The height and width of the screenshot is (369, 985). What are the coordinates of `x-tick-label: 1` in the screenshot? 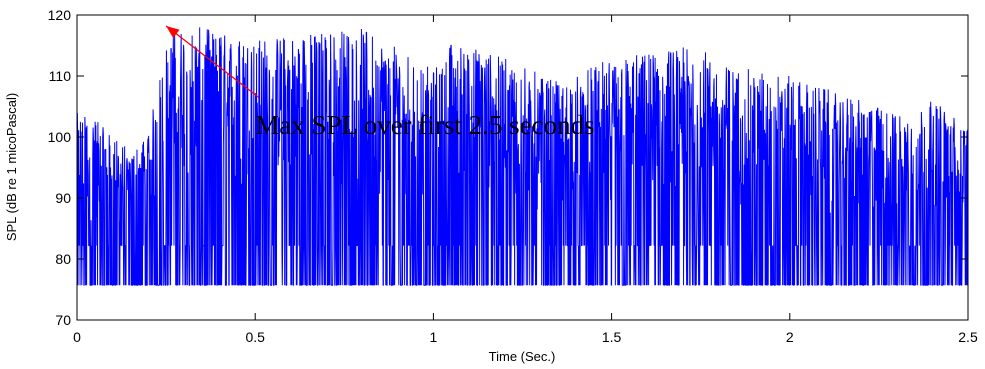 It's located at (434, 337).